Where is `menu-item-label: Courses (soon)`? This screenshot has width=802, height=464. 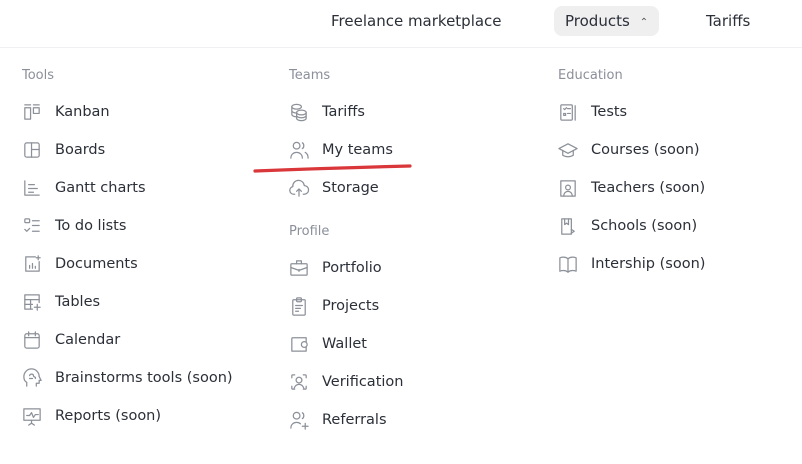
menu-item-label: Courses (soon) is located at coordinates (645, 150).